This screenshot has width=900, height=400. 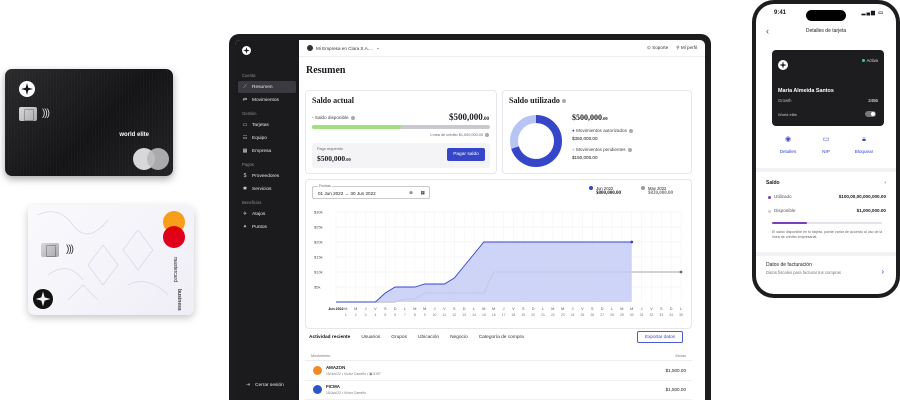 I want to click on nip-action-button: ▭ NIP, so click(x=826, y=144).